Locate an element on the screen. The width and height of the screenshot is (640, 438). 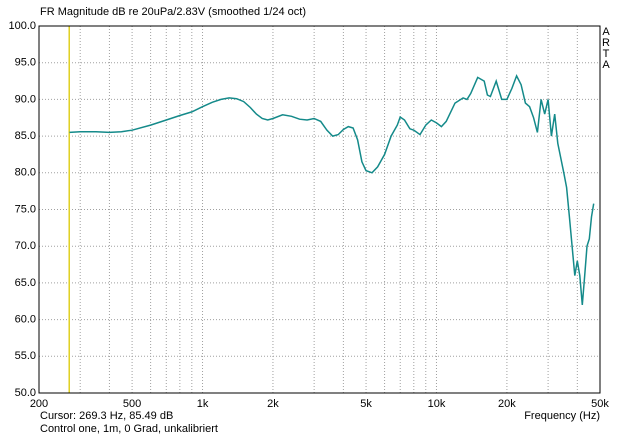
y-tick-label: 100.0 is located at coordinates (22, 26).